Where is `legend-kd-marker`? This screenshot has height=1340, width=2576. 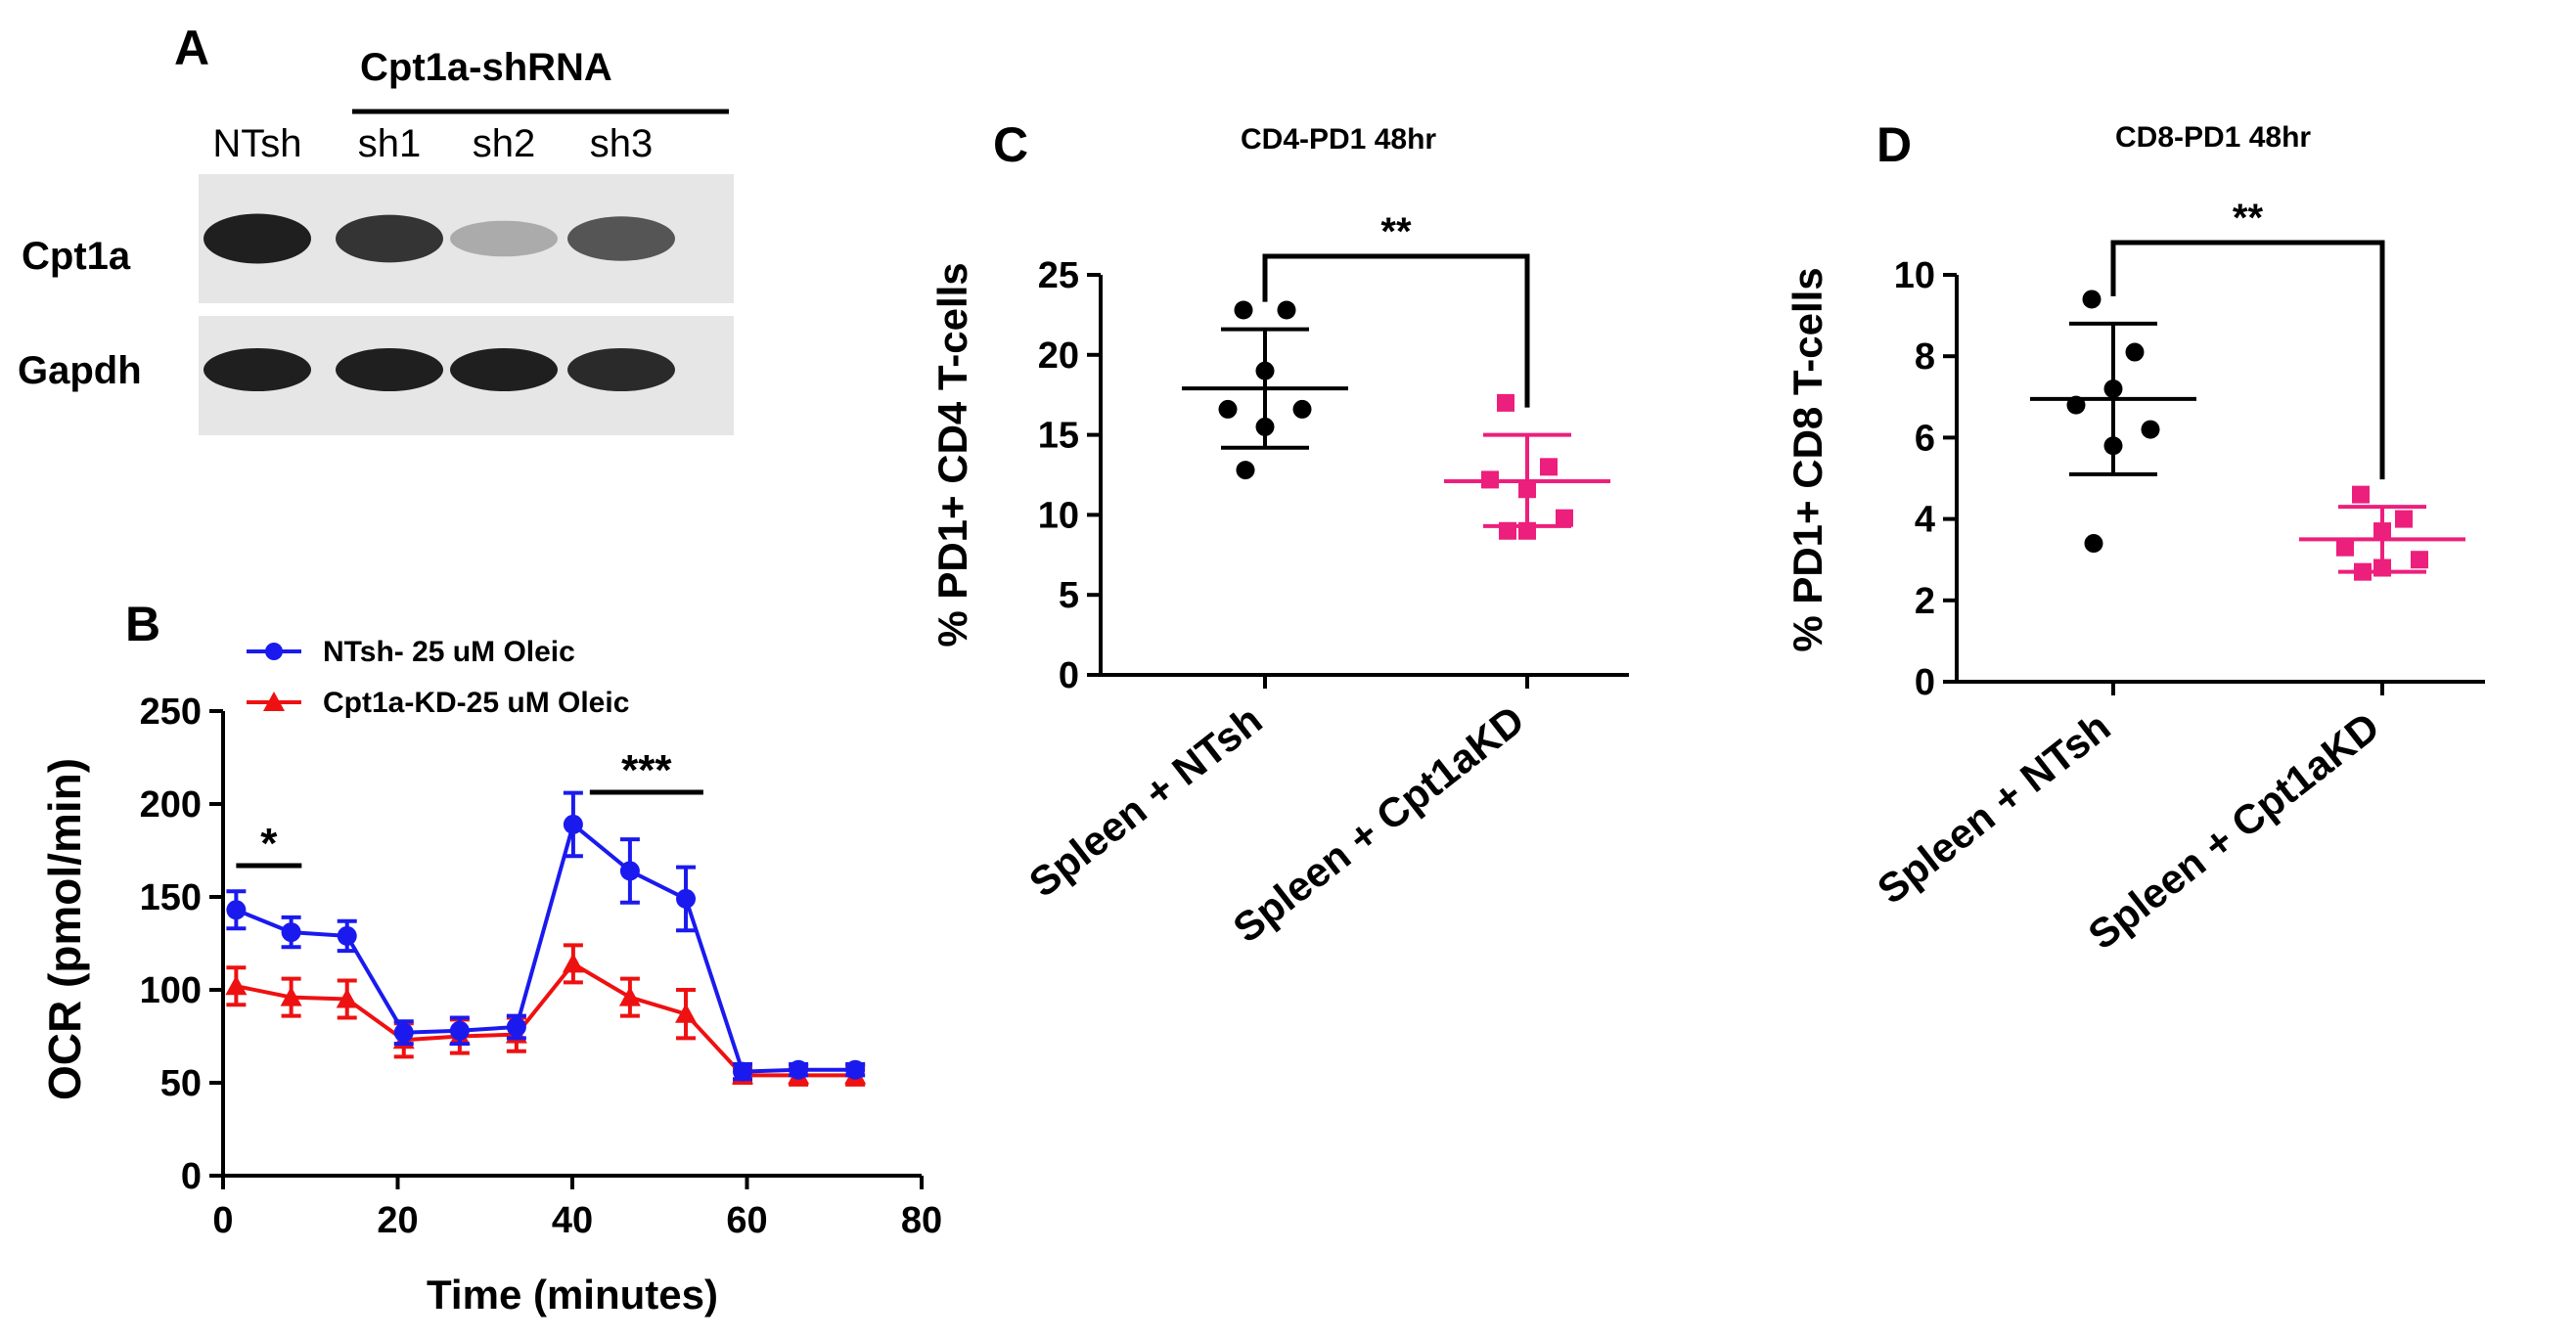
legend-kd-marker is located at coordinates (274, 701).